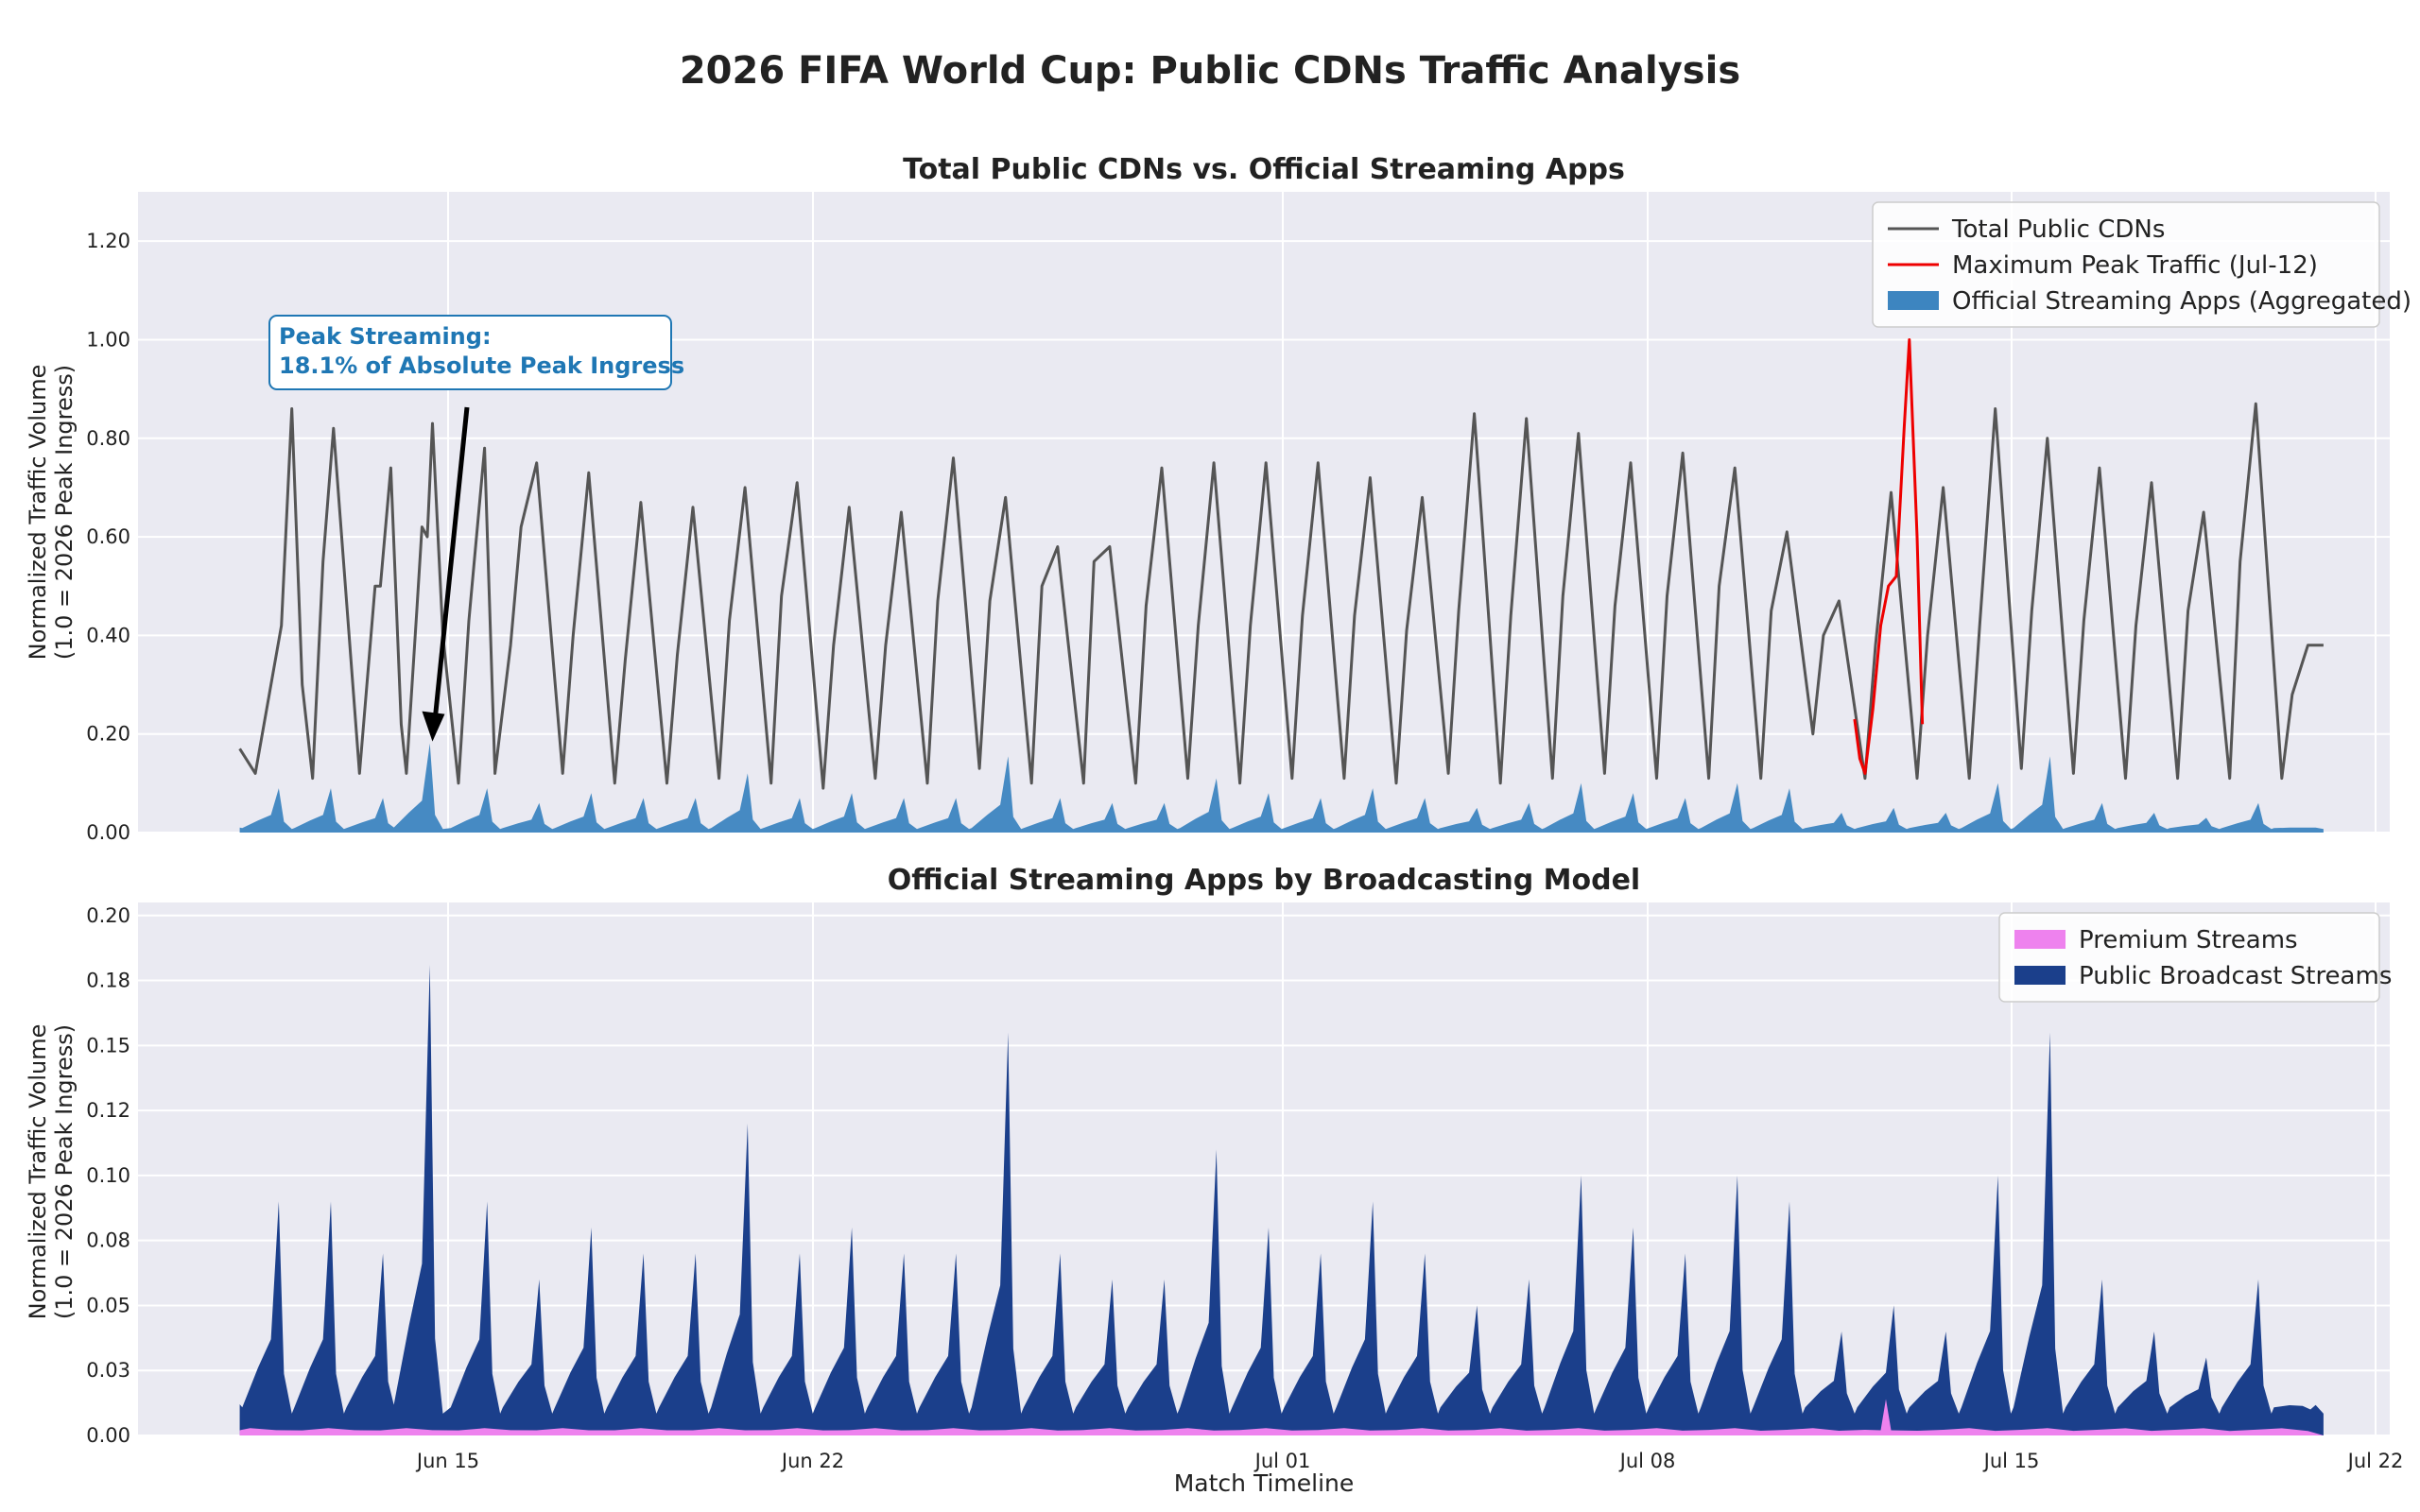 The image size is (2420, 1512). I want to click on panel-top-ylabel-line1: Normalized Traffic Volume, so click(38, 513).